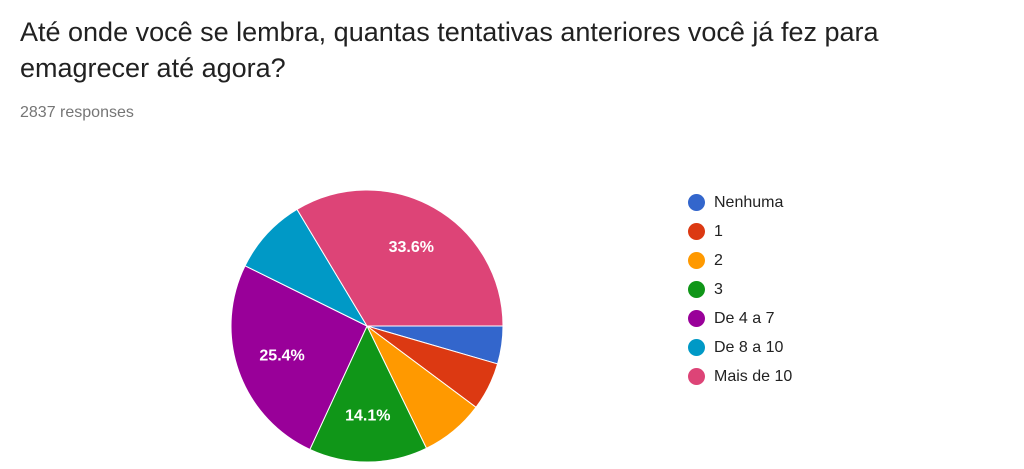 This screenshot has width=1024, height=469. What do you see at coordinates (749, 347) in the screenshot?
I see `legend-label: De 8 a 10` at bounding box center [749, 347].